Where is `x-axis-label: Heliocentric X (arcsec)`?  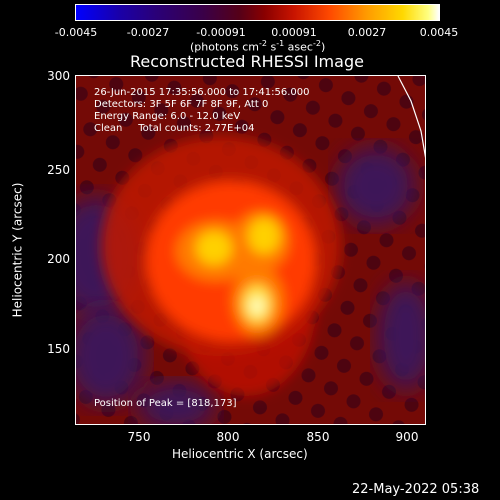
x-axis-label: Heliocentric X (arcsec) is located at coordinates (240, 454).